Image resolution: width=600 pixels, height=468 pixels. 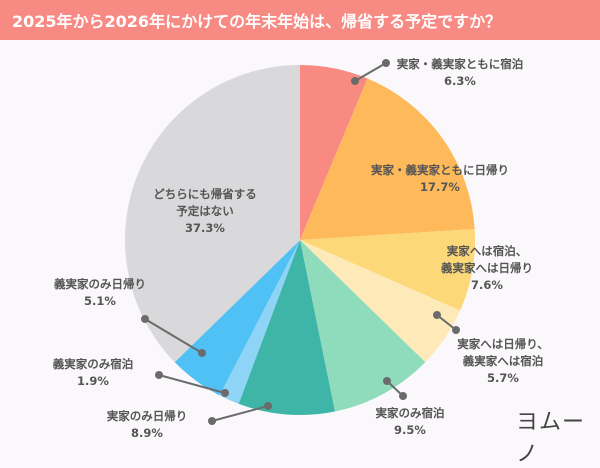 What do you see at coordinates (487, 251) in the screenshot?
I see `label-text: 実家へは宿泊、` at bounding box center [487, 251].